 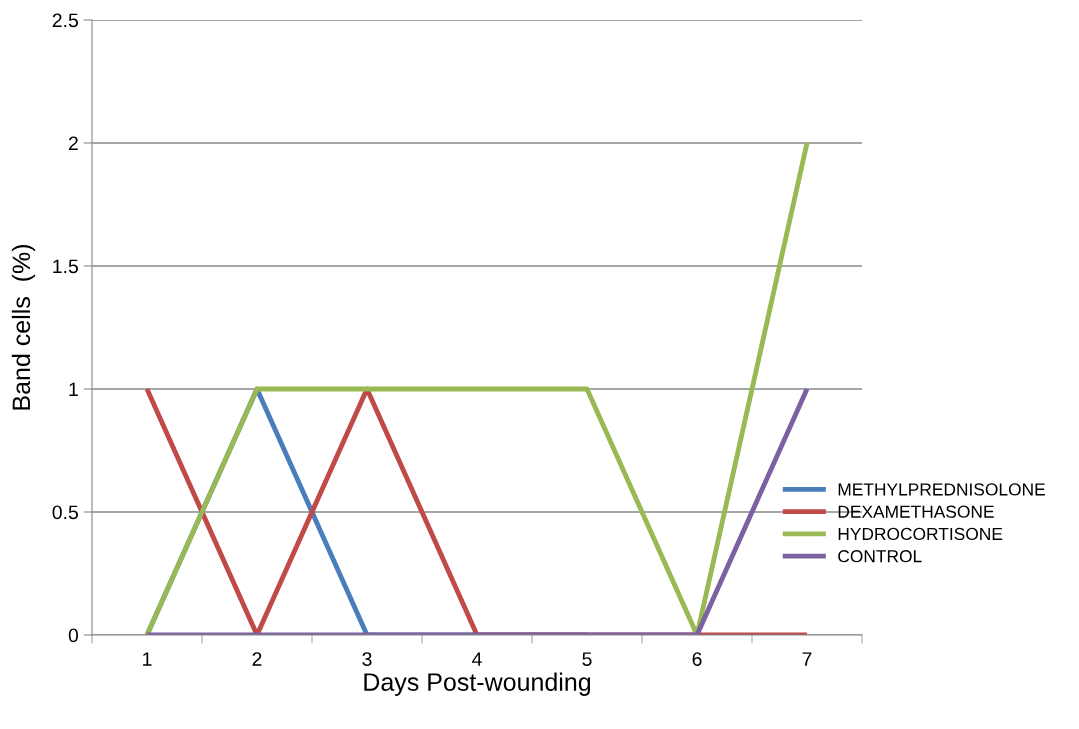 I want to click on x-axis-title: Days Post-wounding, so click(x=477, y=684).